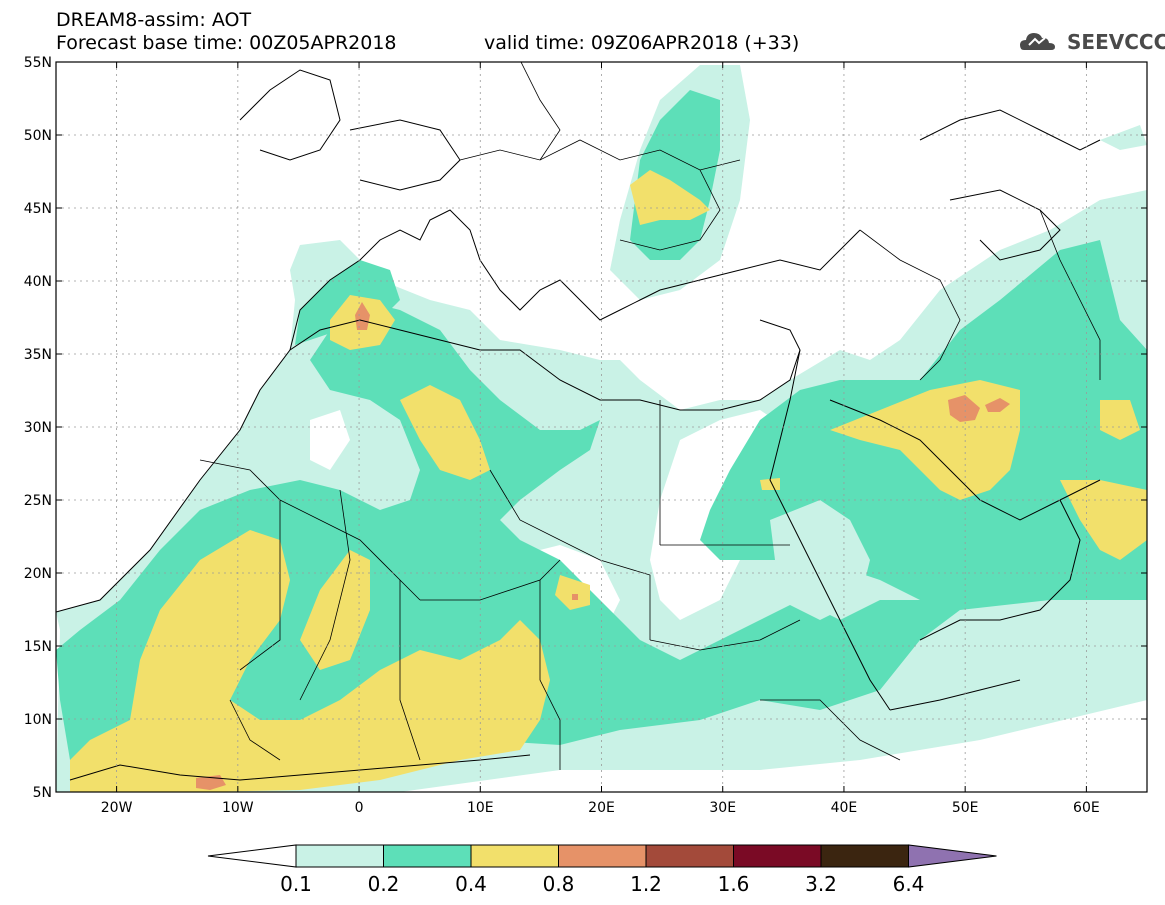 This screenshot has height=905, width=1165. I want to click on lat-label: 25N, so click(38, 501).